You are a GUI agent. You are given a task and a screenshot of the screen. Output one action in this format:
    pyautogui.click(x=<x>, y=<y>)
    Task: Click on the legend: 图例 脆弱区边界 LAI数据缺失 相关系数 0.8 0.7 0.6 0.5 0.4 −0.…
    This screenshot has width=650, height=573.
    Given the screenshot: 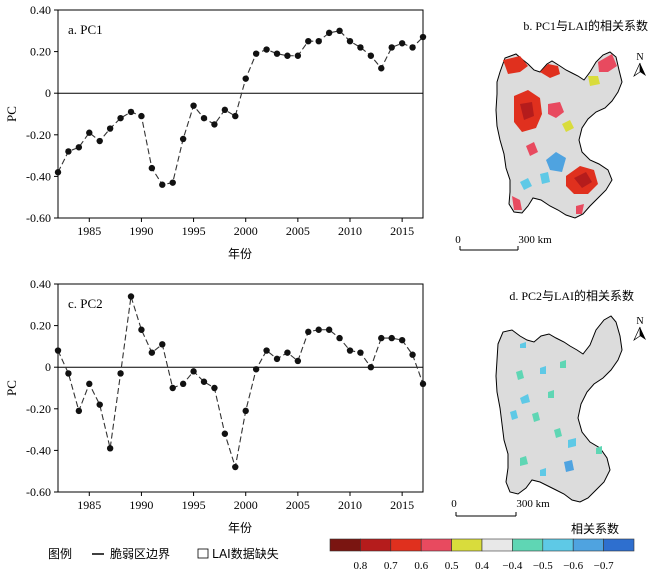 What is the action you would take?
    pyautogui.click(x=341, y=546)
    